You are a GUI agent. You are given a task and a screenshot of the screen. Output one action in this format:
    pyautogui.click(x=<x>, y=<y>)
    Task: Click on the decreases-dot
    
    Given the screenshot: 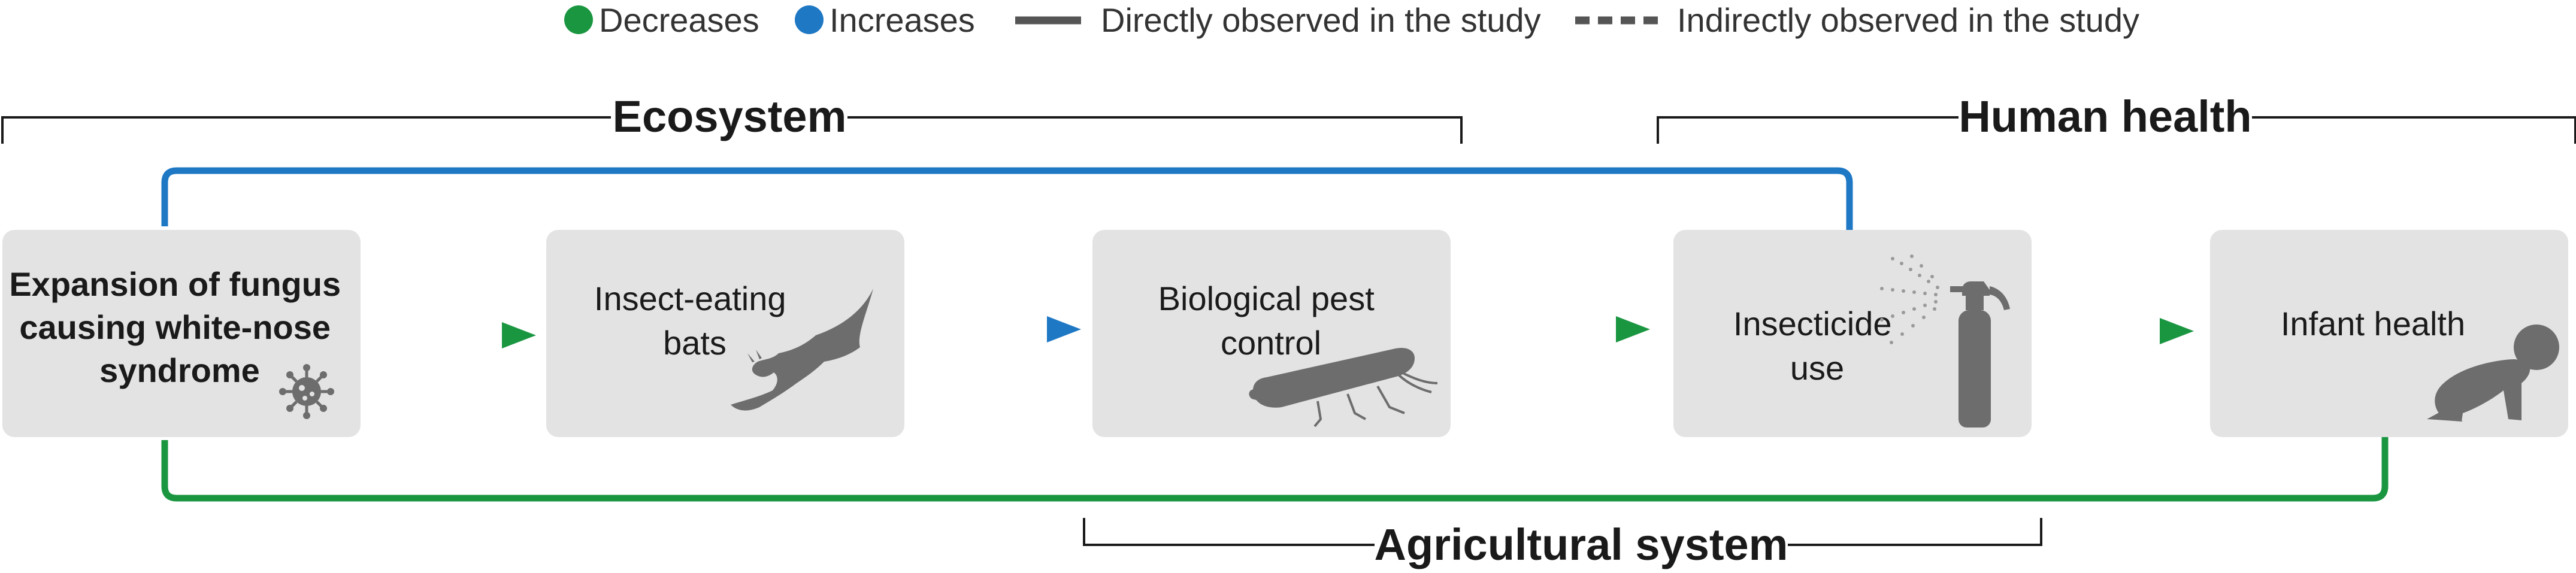 What is the action you would take?
    pyautogui.click(x=578, y=20)
    